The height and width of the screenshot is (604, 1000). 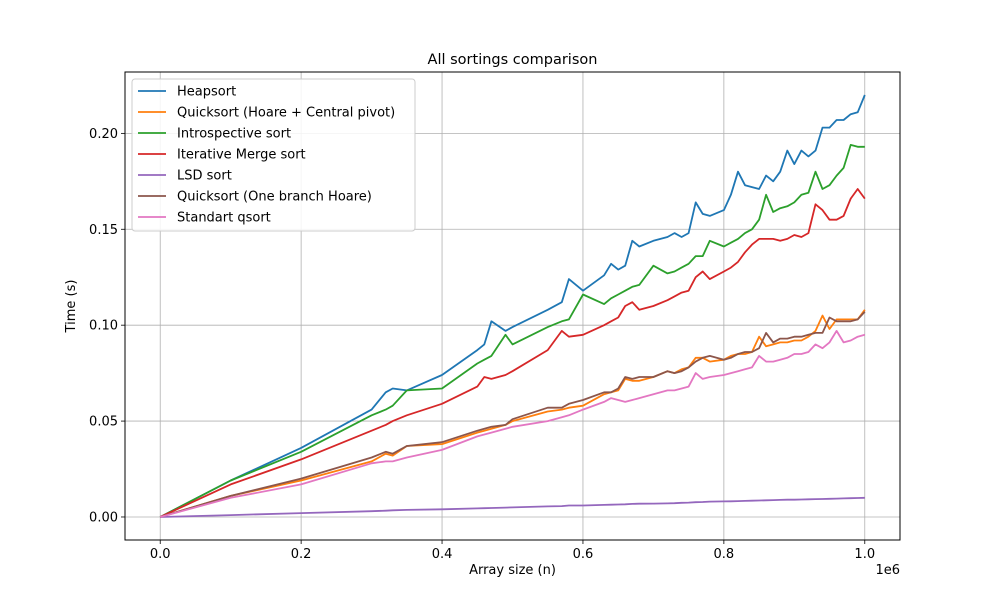 What do you see at coordinates (887, 570) in the screenshot?
I see `x-offset-label: 1e6` at bounding box center [887, 570].